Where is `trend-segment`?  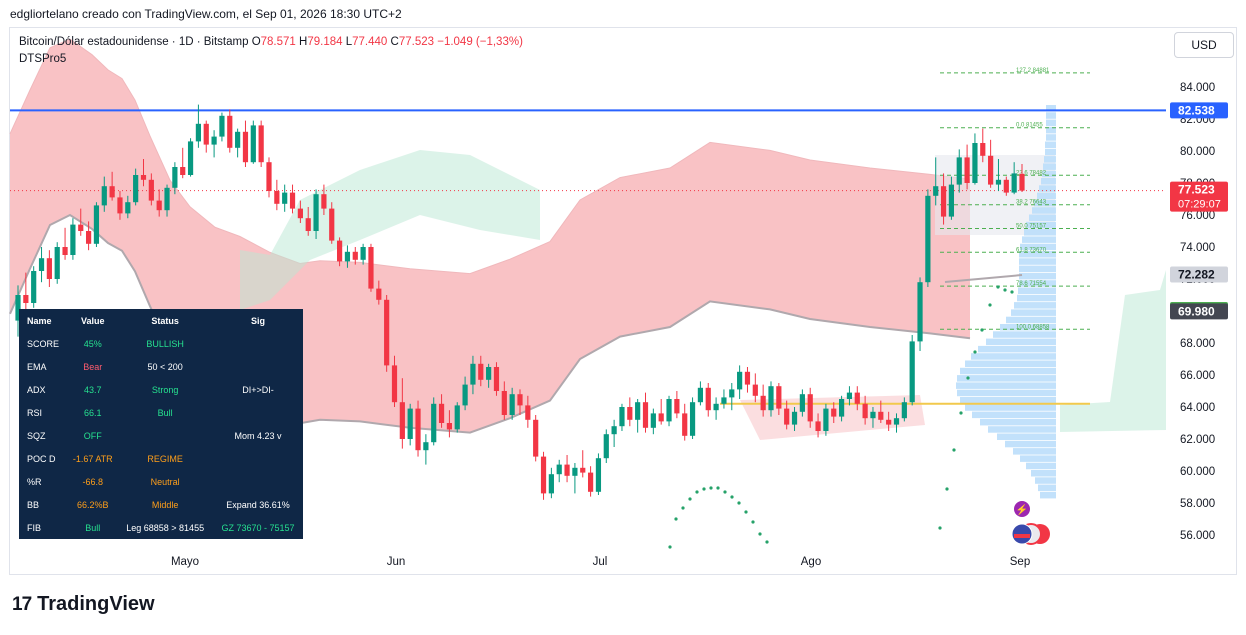
trend-segment is located at coordinates (983, 278).